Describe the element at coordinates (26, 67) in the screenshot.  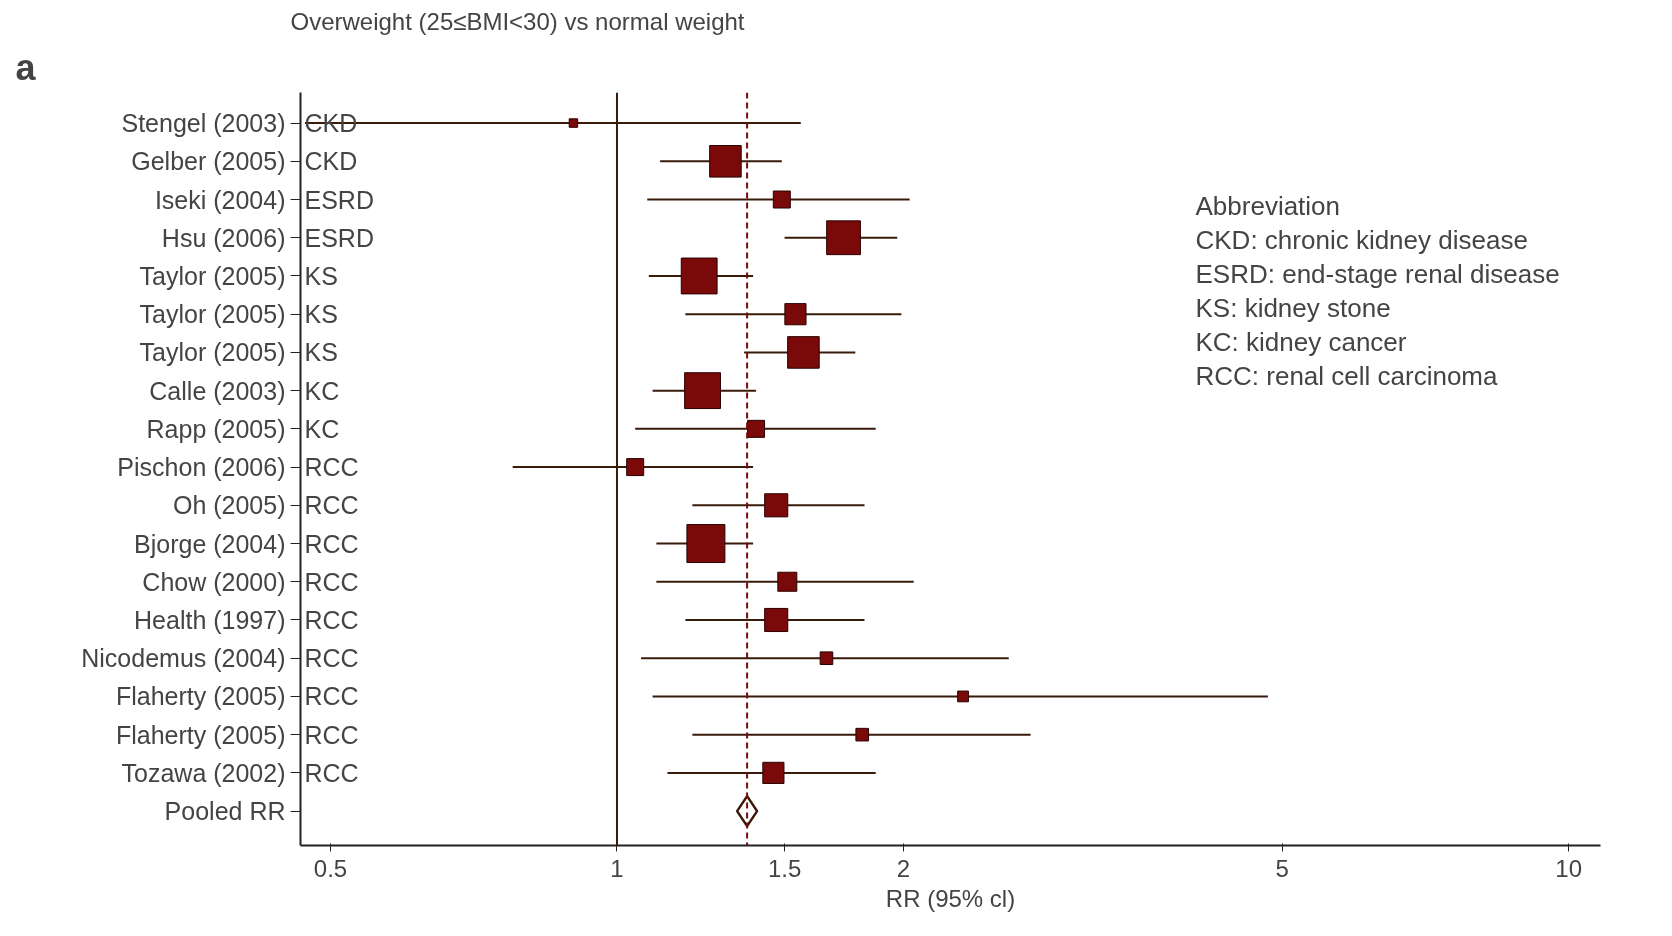
I see `text: a` at that location.